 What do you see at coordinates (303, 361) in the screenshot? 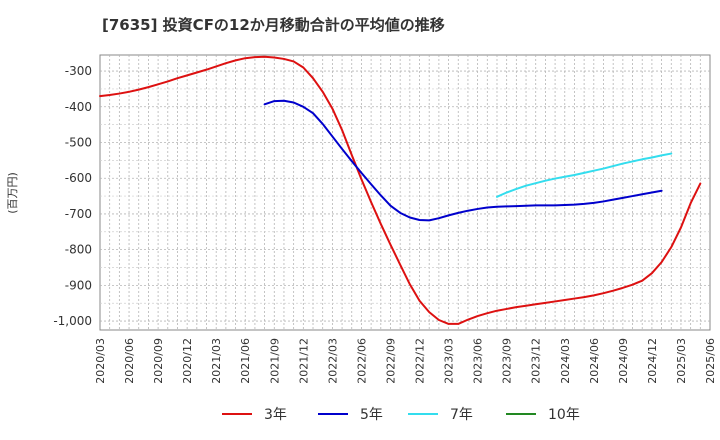
I see `x-tick-label: 2021/12` at bounding box center [303, 361].